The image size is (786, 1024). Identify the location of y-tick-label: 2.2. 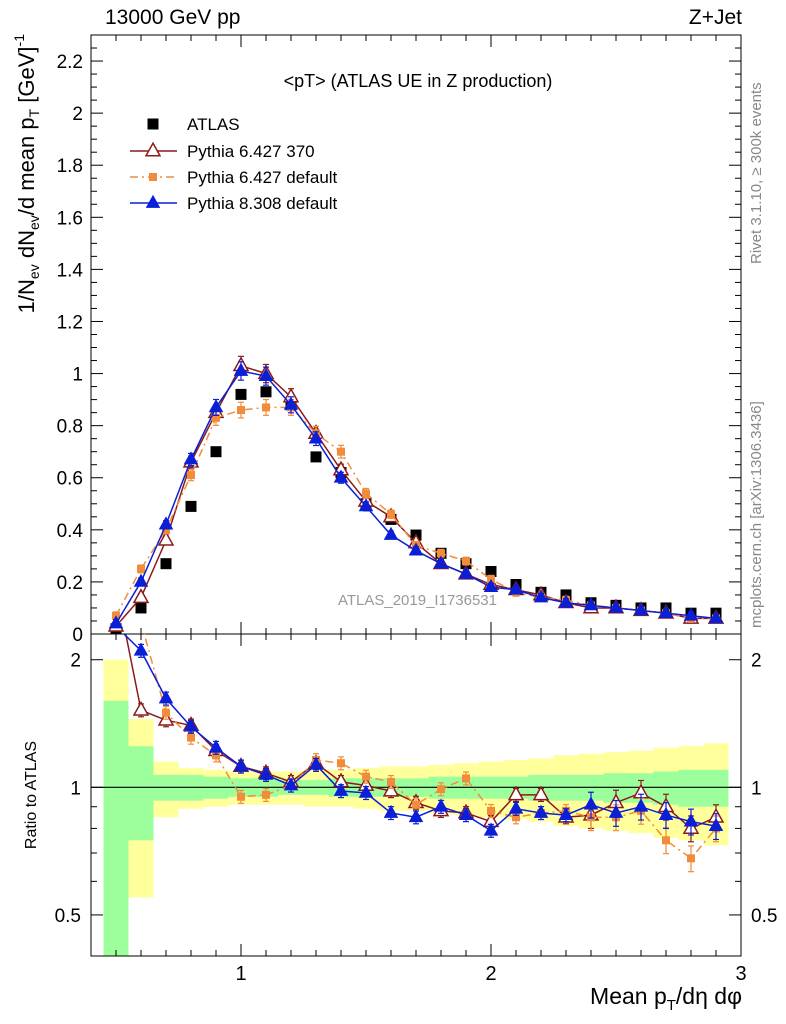
(70, 62).